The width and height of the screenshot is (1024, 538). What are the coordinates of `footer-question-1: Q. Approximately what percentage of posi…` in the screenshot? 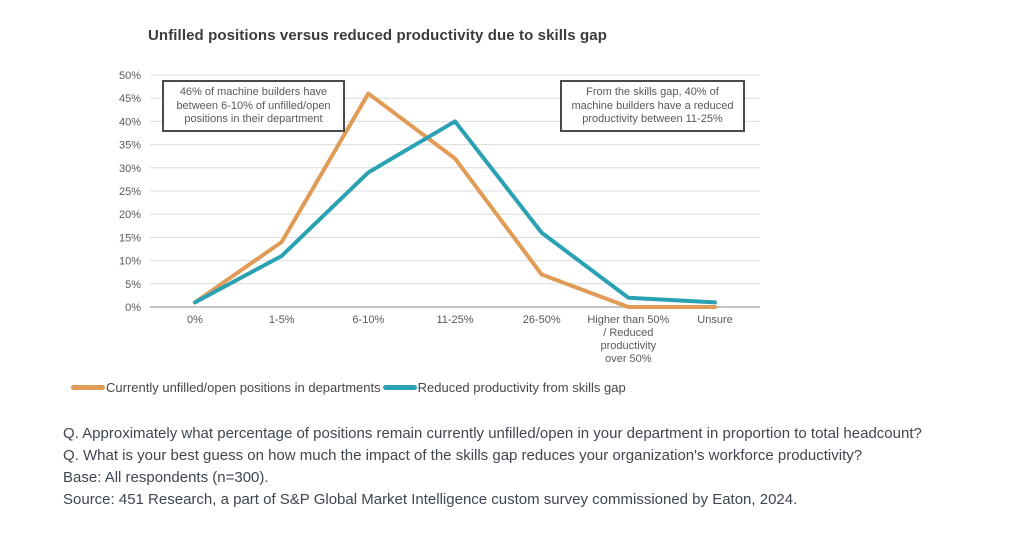 It's located at (492, 433).